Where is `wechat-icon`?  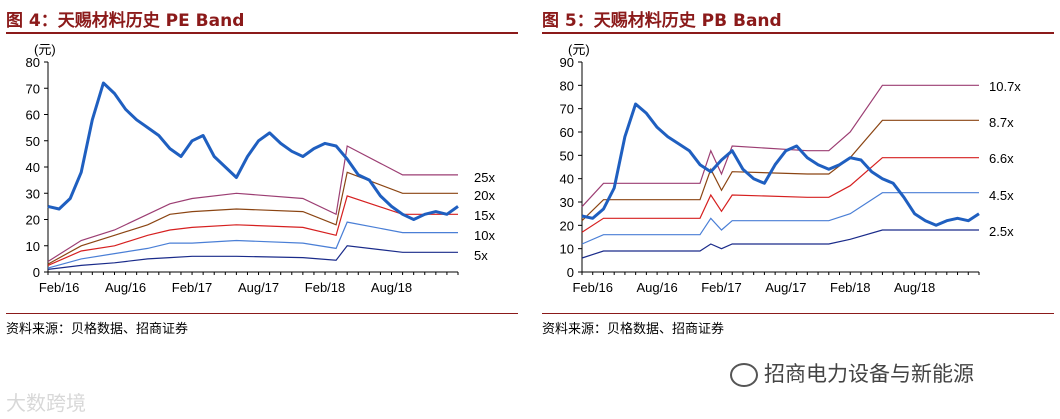 wechat-icon is located at coordinates (744, 375).